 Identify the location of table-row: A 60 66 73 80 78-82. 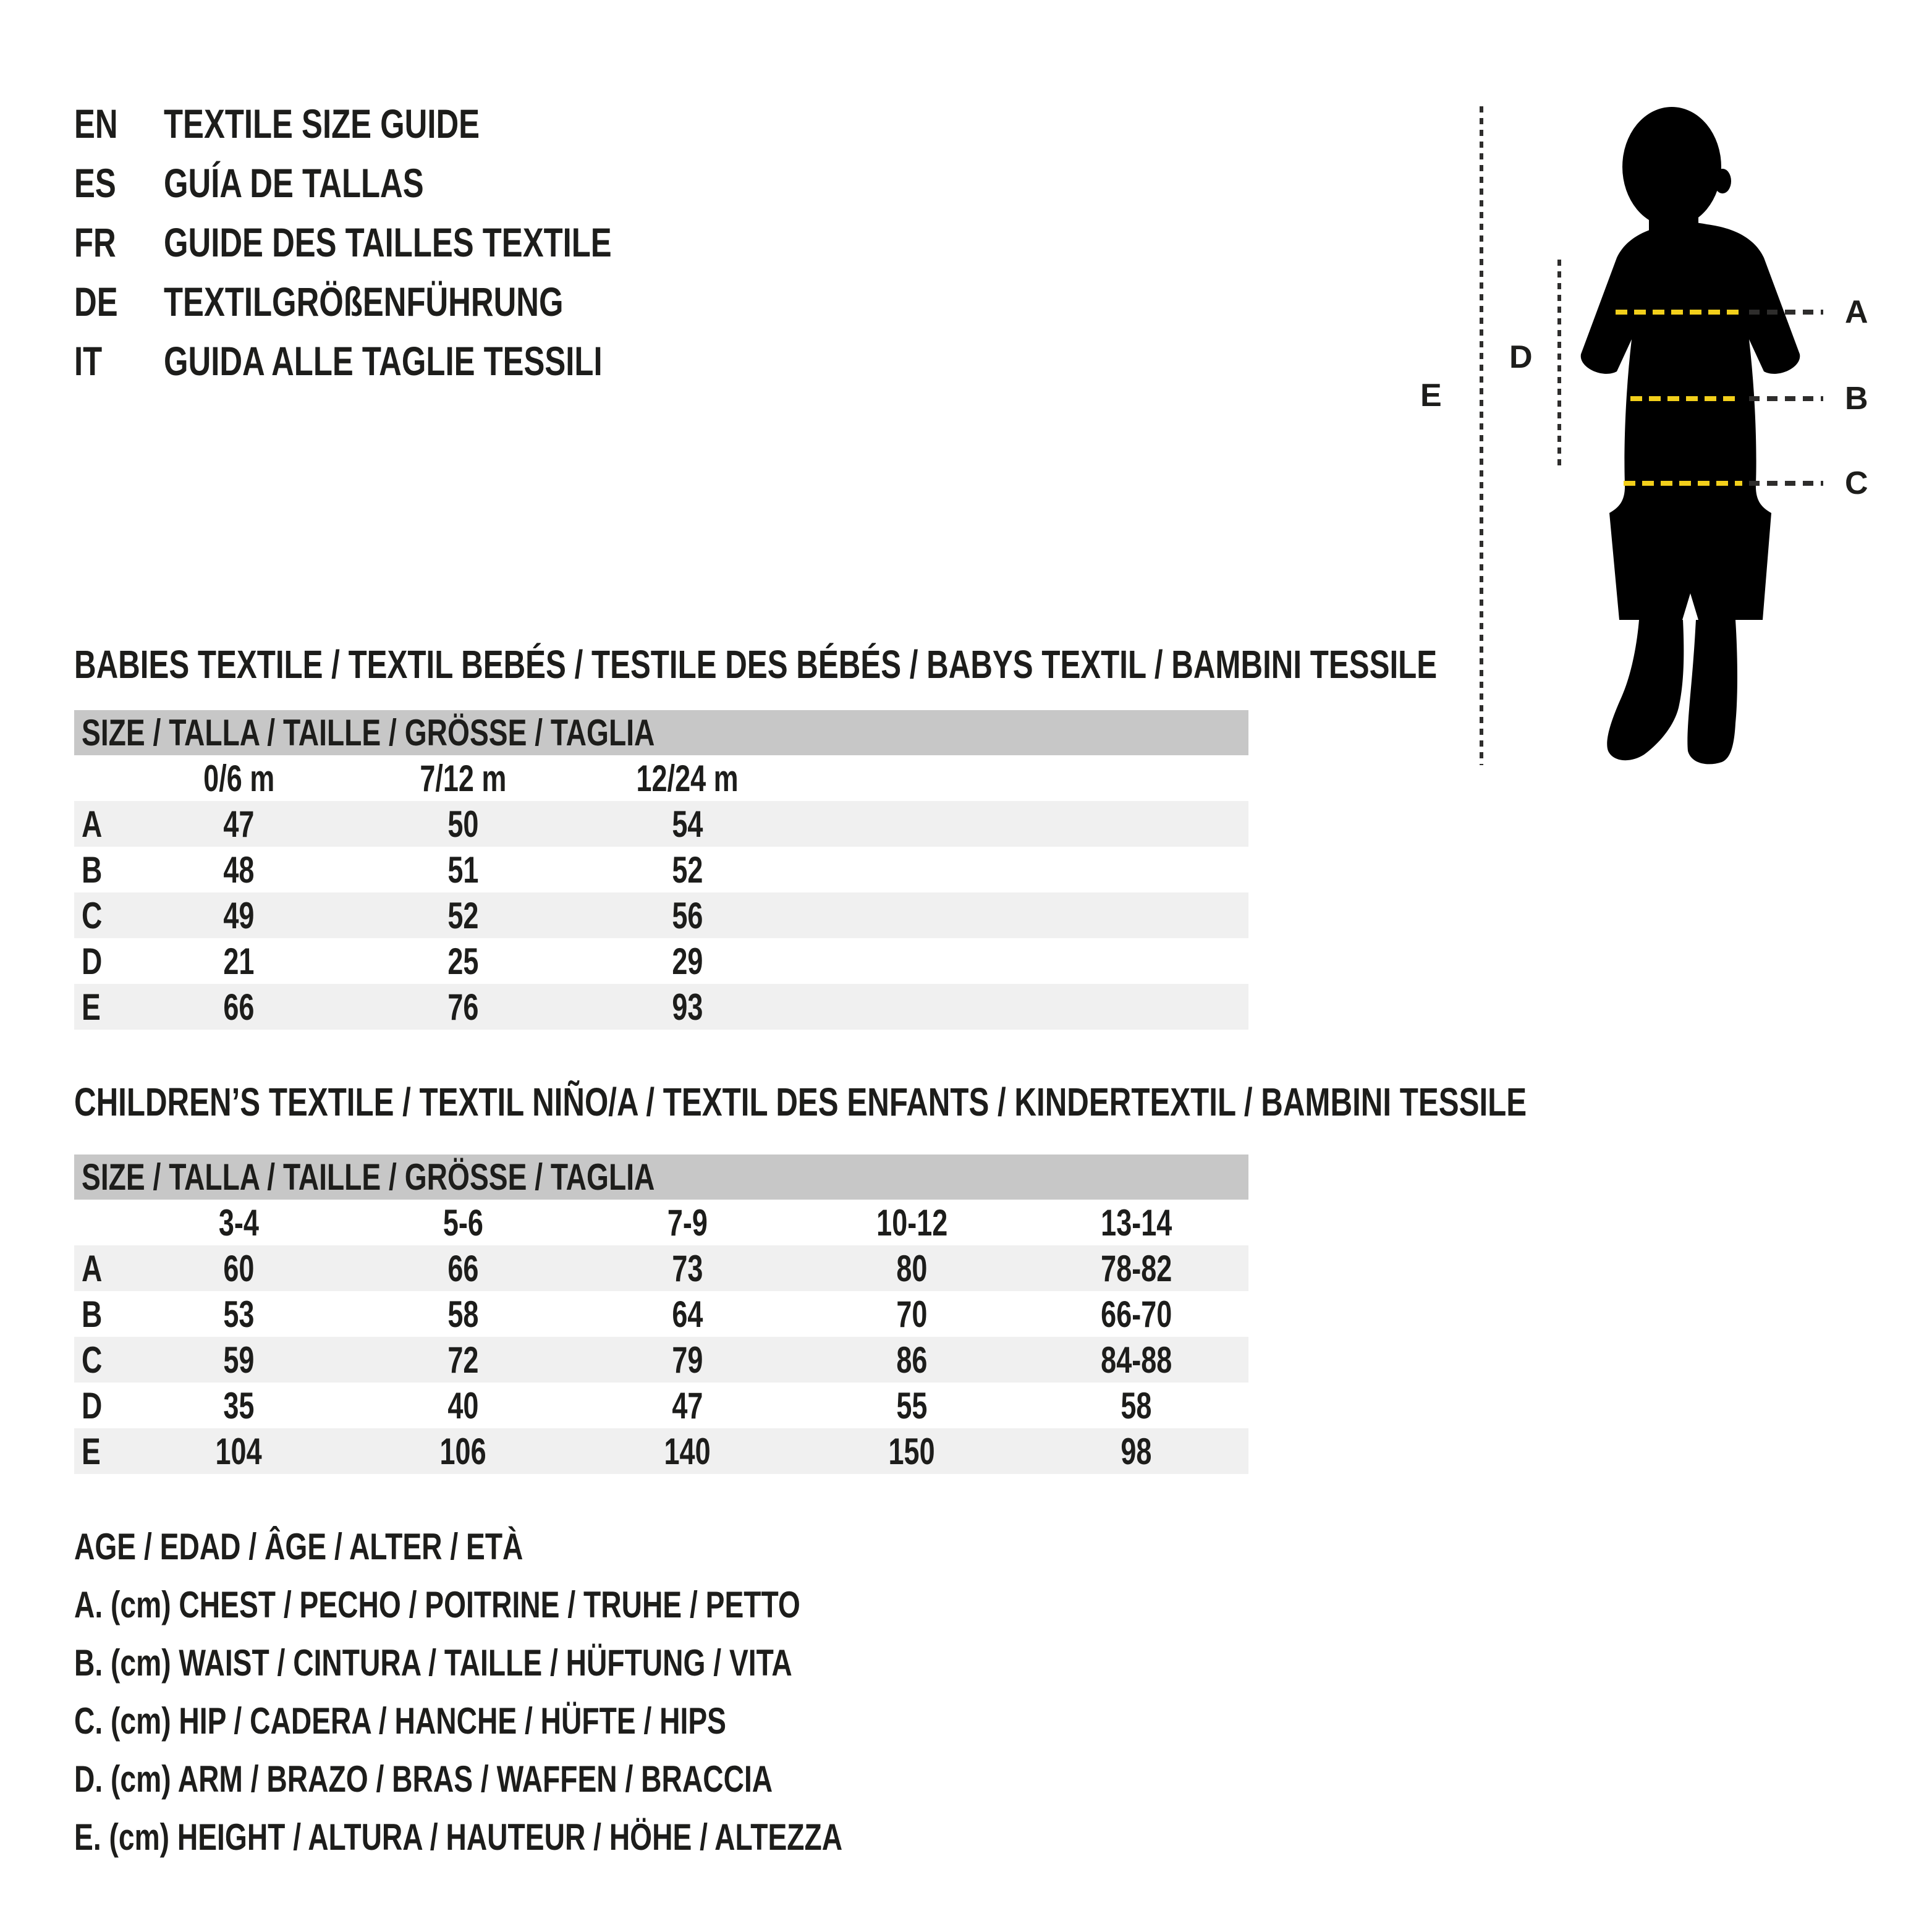
(661, 1268).